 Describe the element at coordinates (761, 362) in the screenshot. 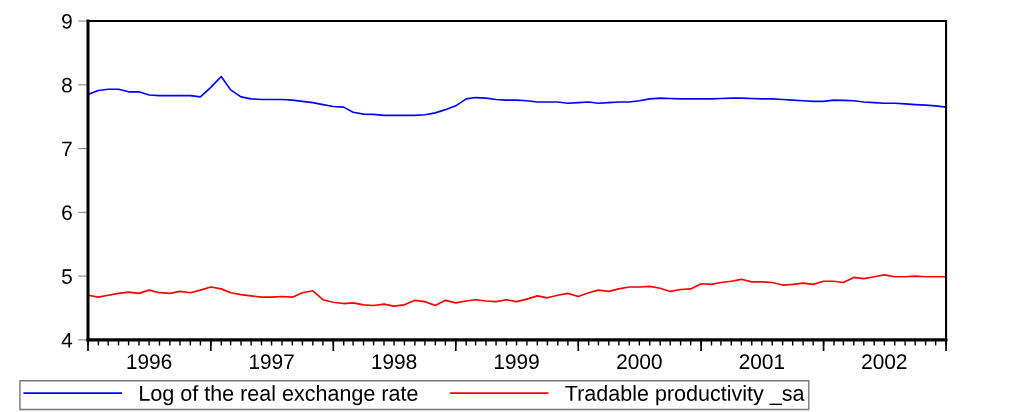

I see `x-tick-label: 2001` at that location.